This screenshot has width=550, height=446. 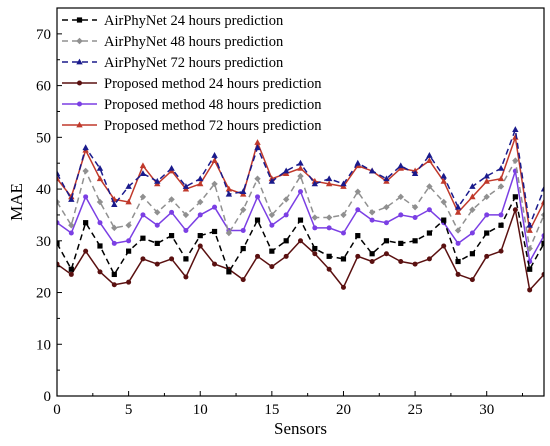 I want to click on legend-label: AirPhyNet 24 hours prediction, so click(x=194, y=21).